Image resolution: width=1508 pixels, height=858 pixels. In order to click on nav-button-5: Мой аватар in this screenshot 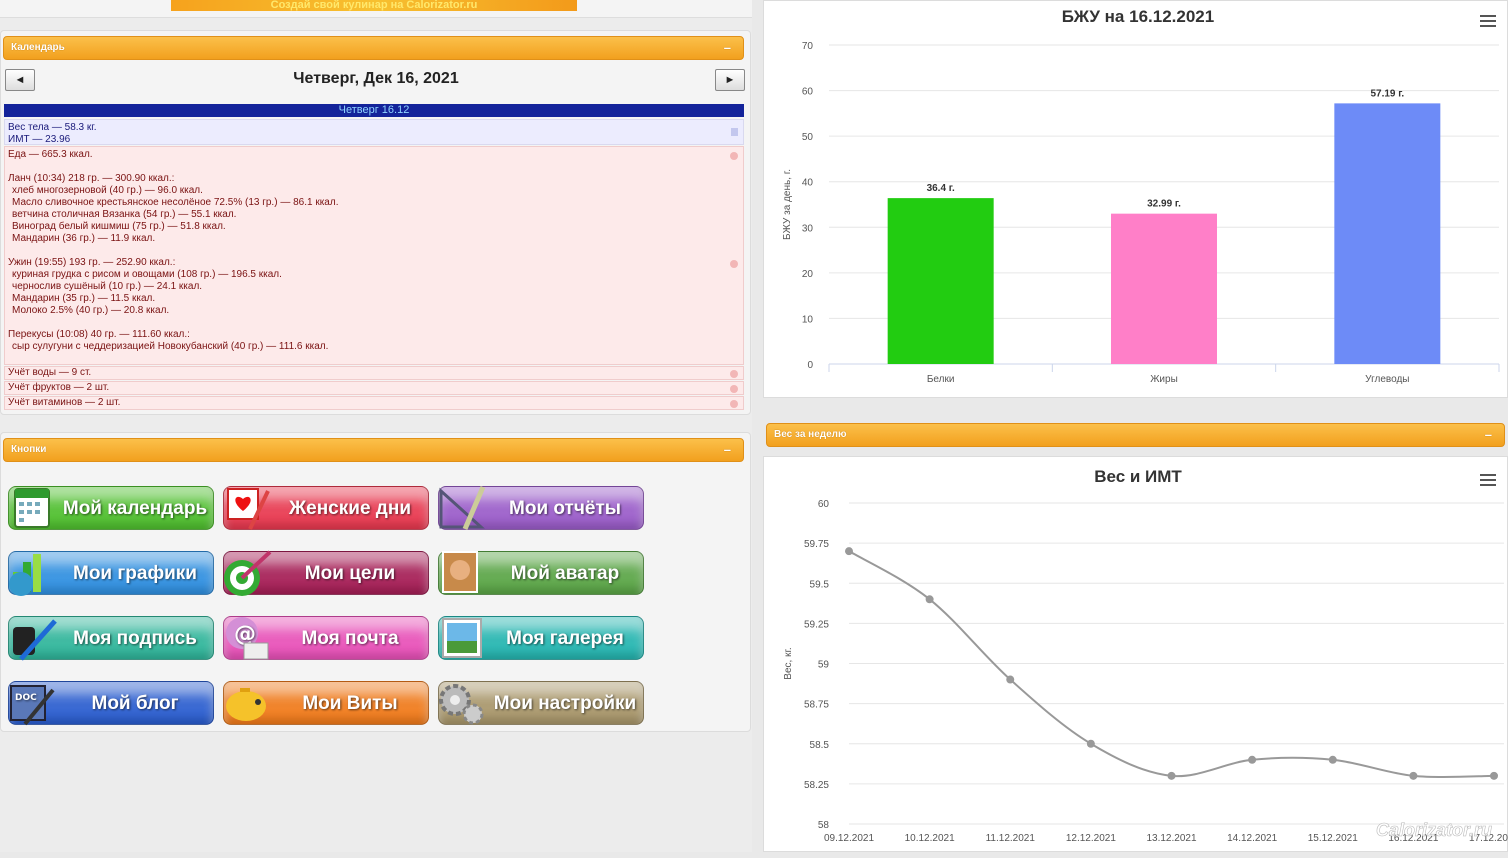, I will do `click(541, 573)`.